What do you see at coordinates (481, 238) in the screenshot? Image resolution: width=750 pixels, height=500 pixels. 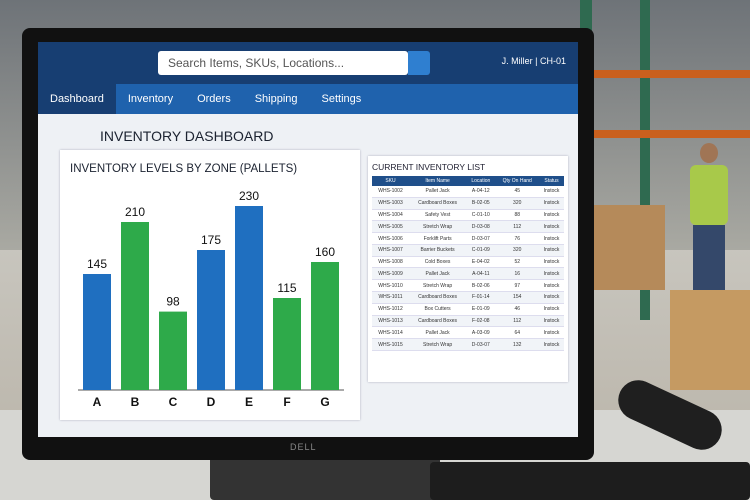 I see `table-cell: D-03-07` at bounding box center [481, 238].